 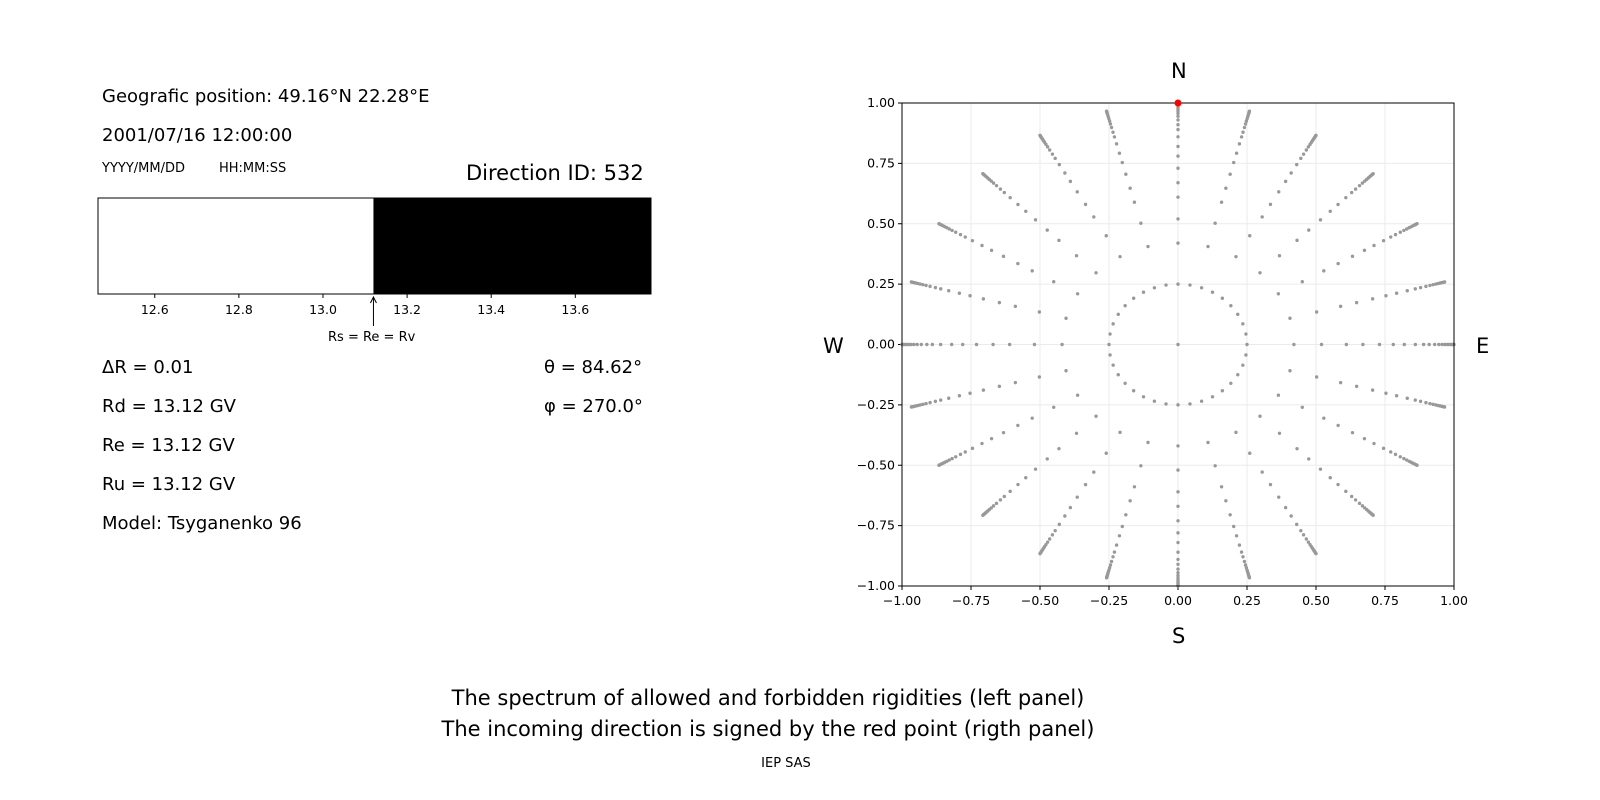 What do you see at coordinates (971, 600) in the screenshot?
I see `x-tick-label: −0.75` at bounding box center [971, 600].